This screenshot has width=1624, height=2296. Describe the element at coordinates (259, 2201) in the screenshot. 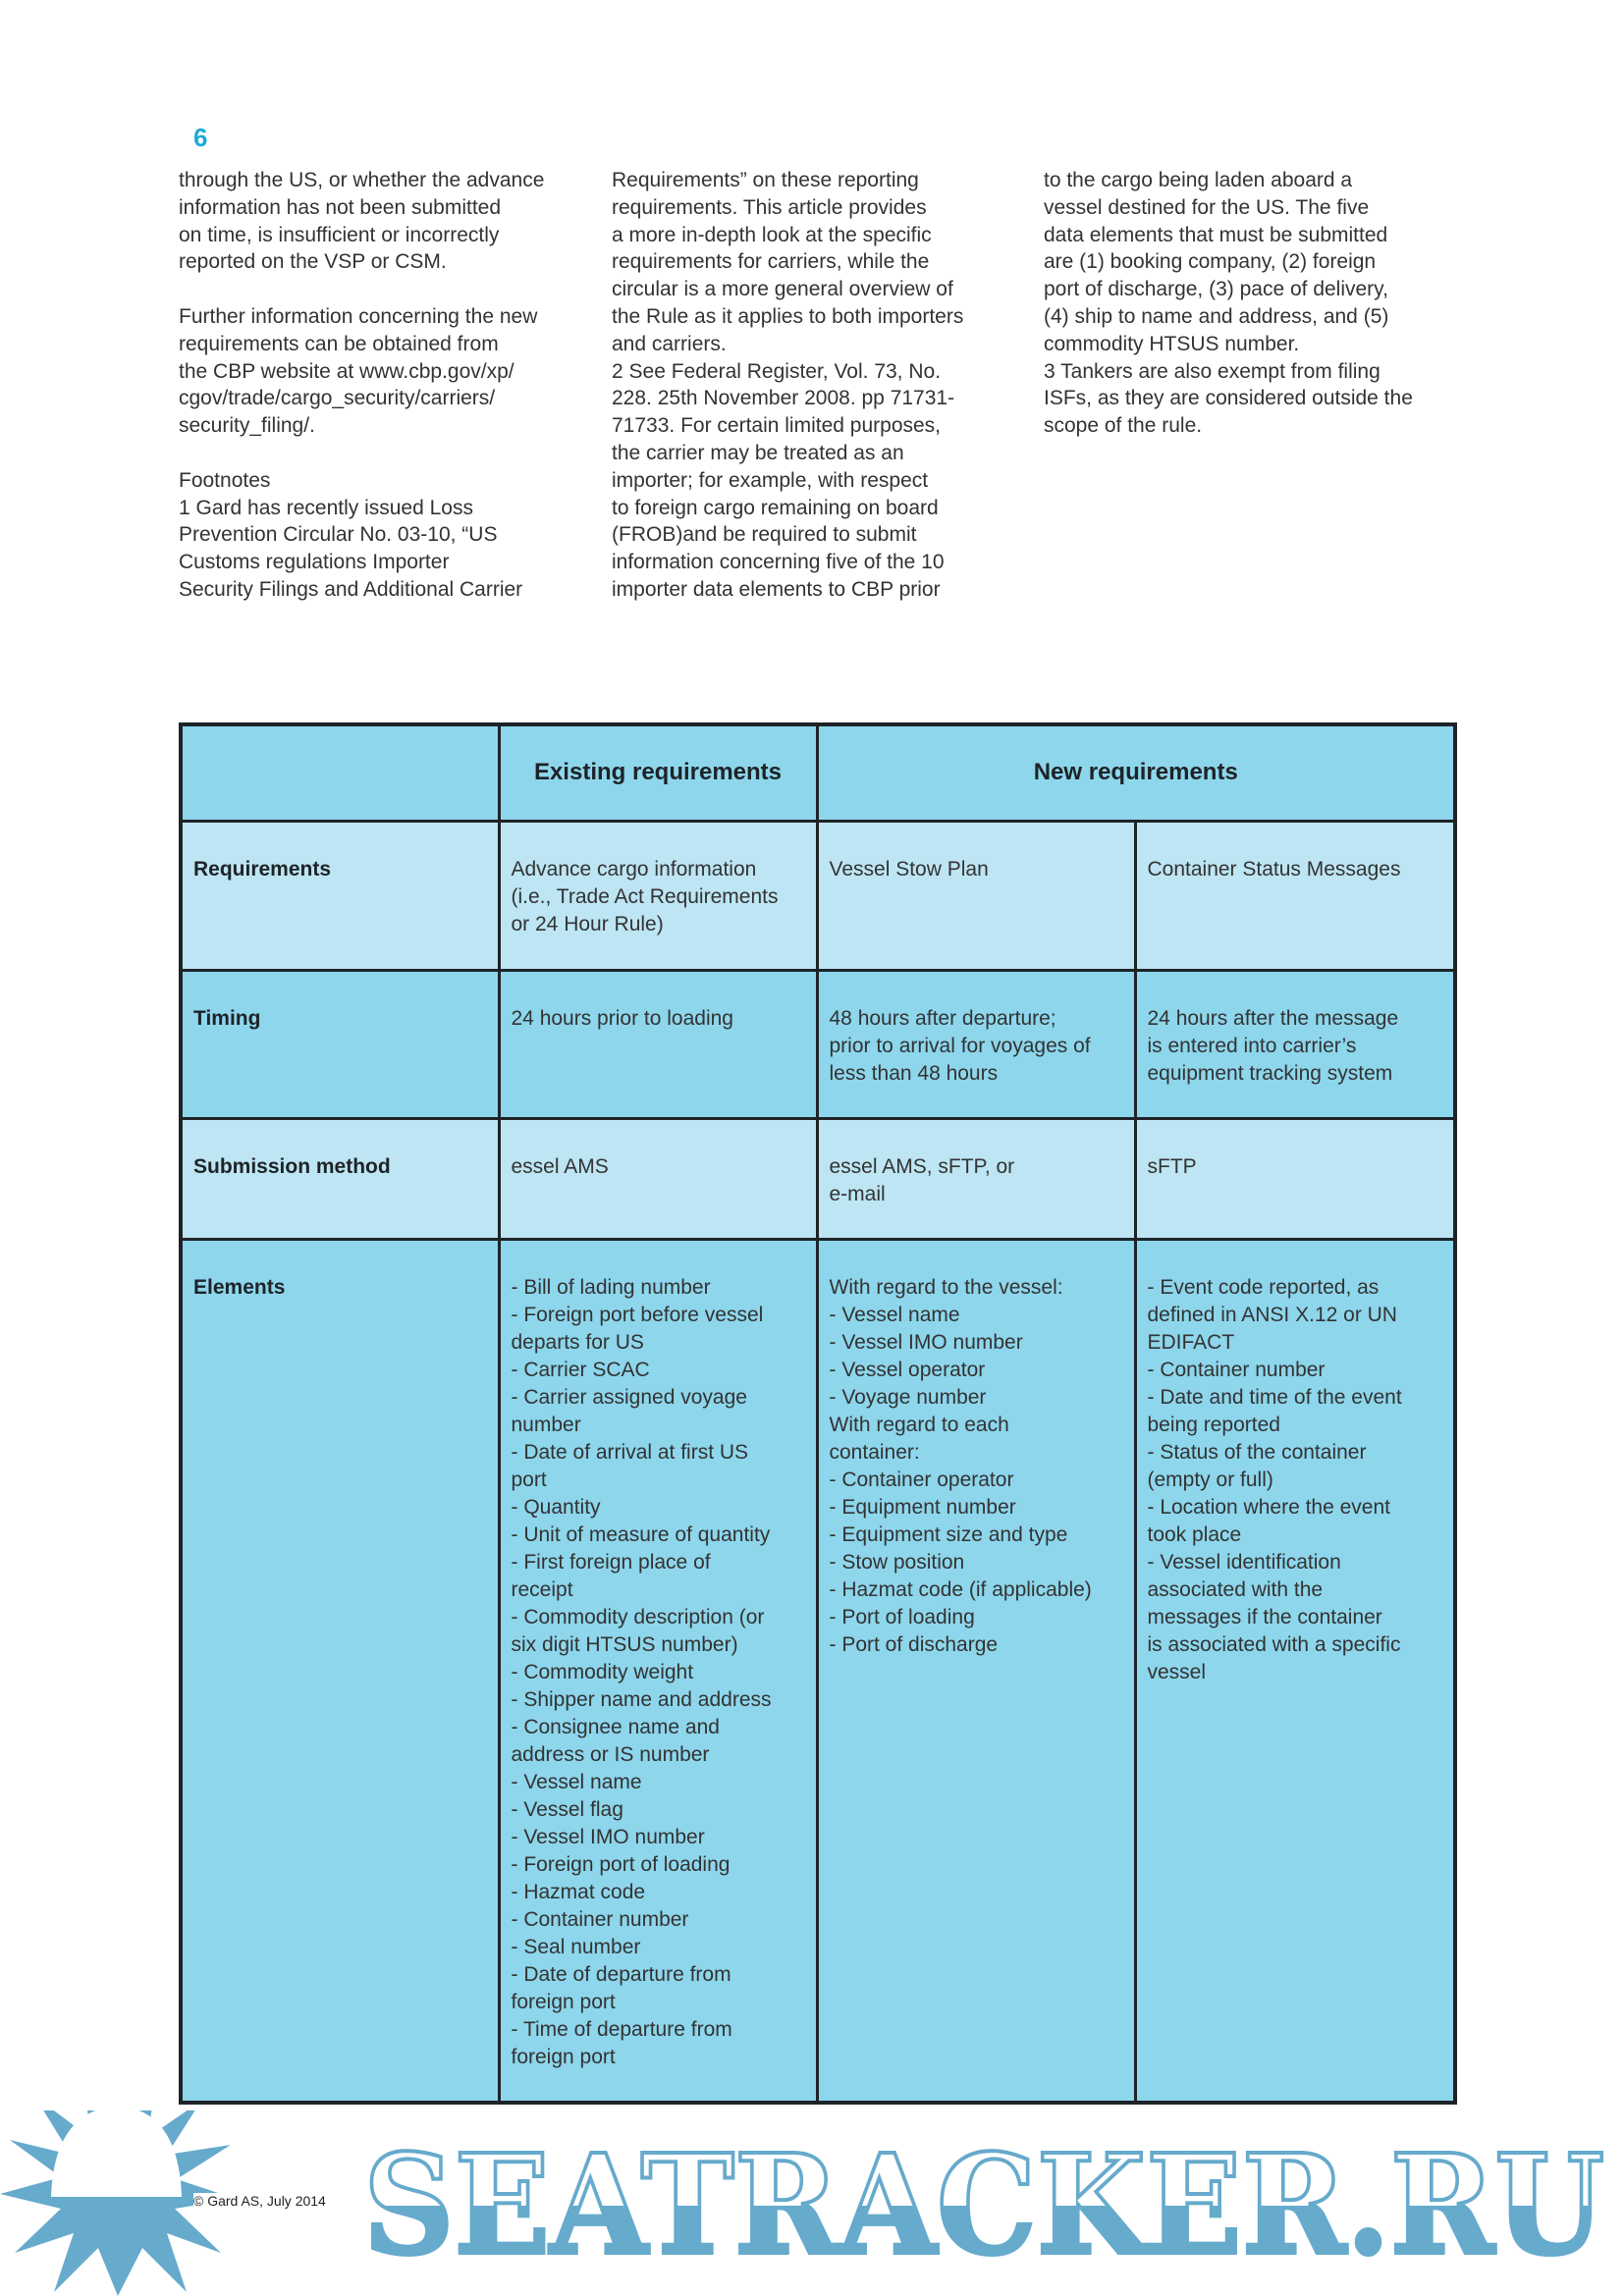

I see `copyright: © Gard AS, July 2014` at that location.